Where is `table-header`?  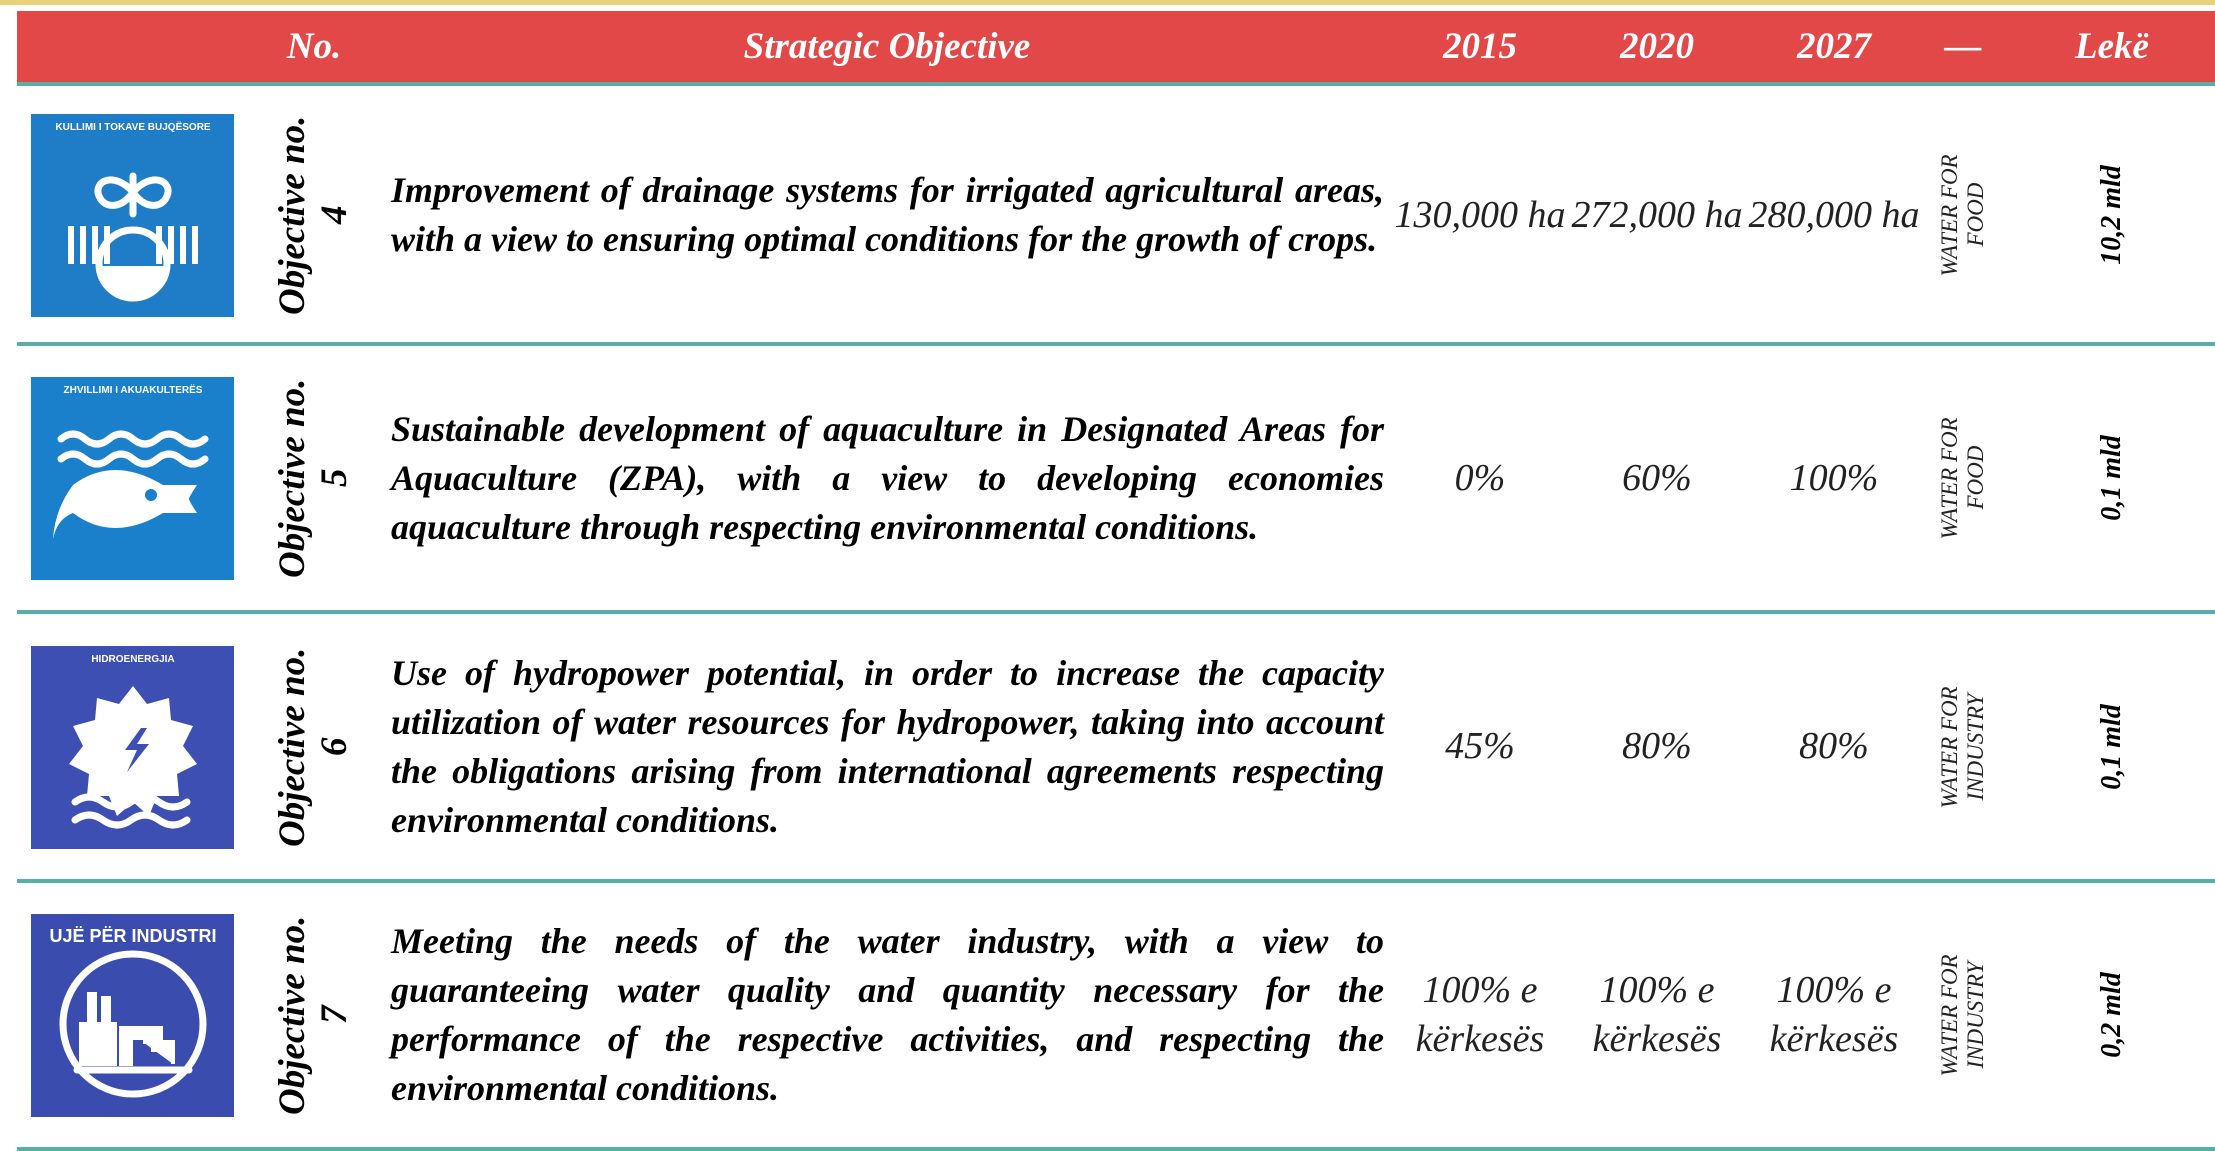
table-header is located at coordinates (1116, 46).